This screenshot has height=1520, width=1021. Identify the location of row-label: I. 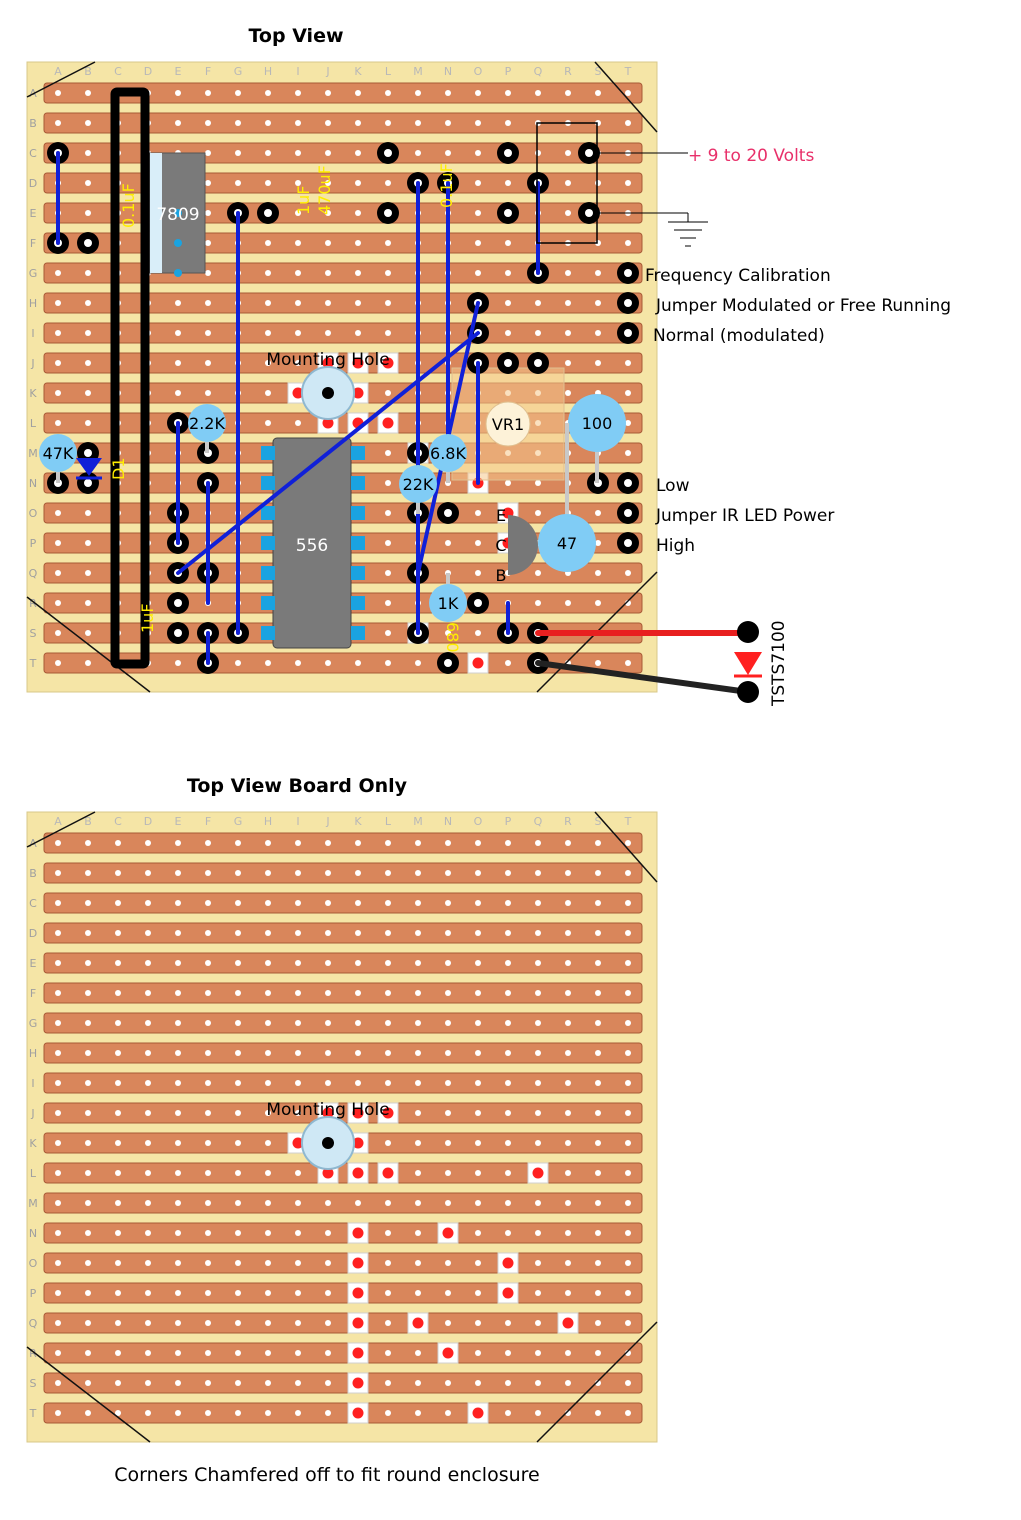
(32, 333).